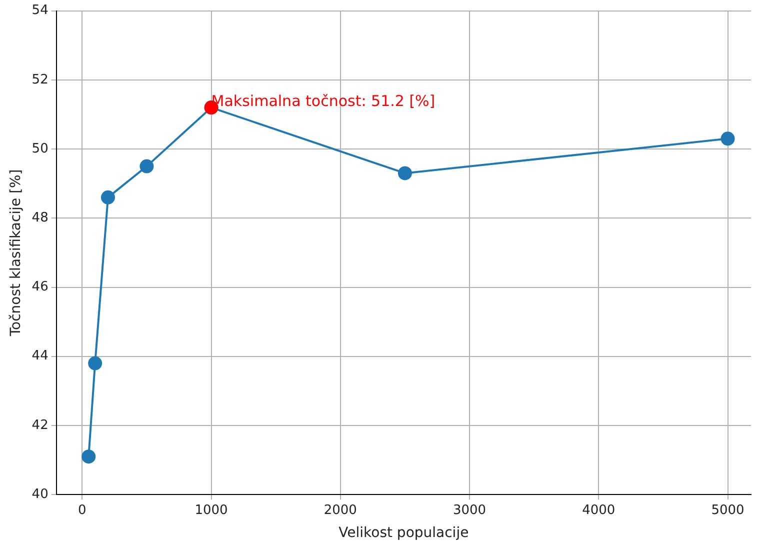 This screenshot has width=759, height=548. I want to click on x-tick-label: 0, so click(82, 510).